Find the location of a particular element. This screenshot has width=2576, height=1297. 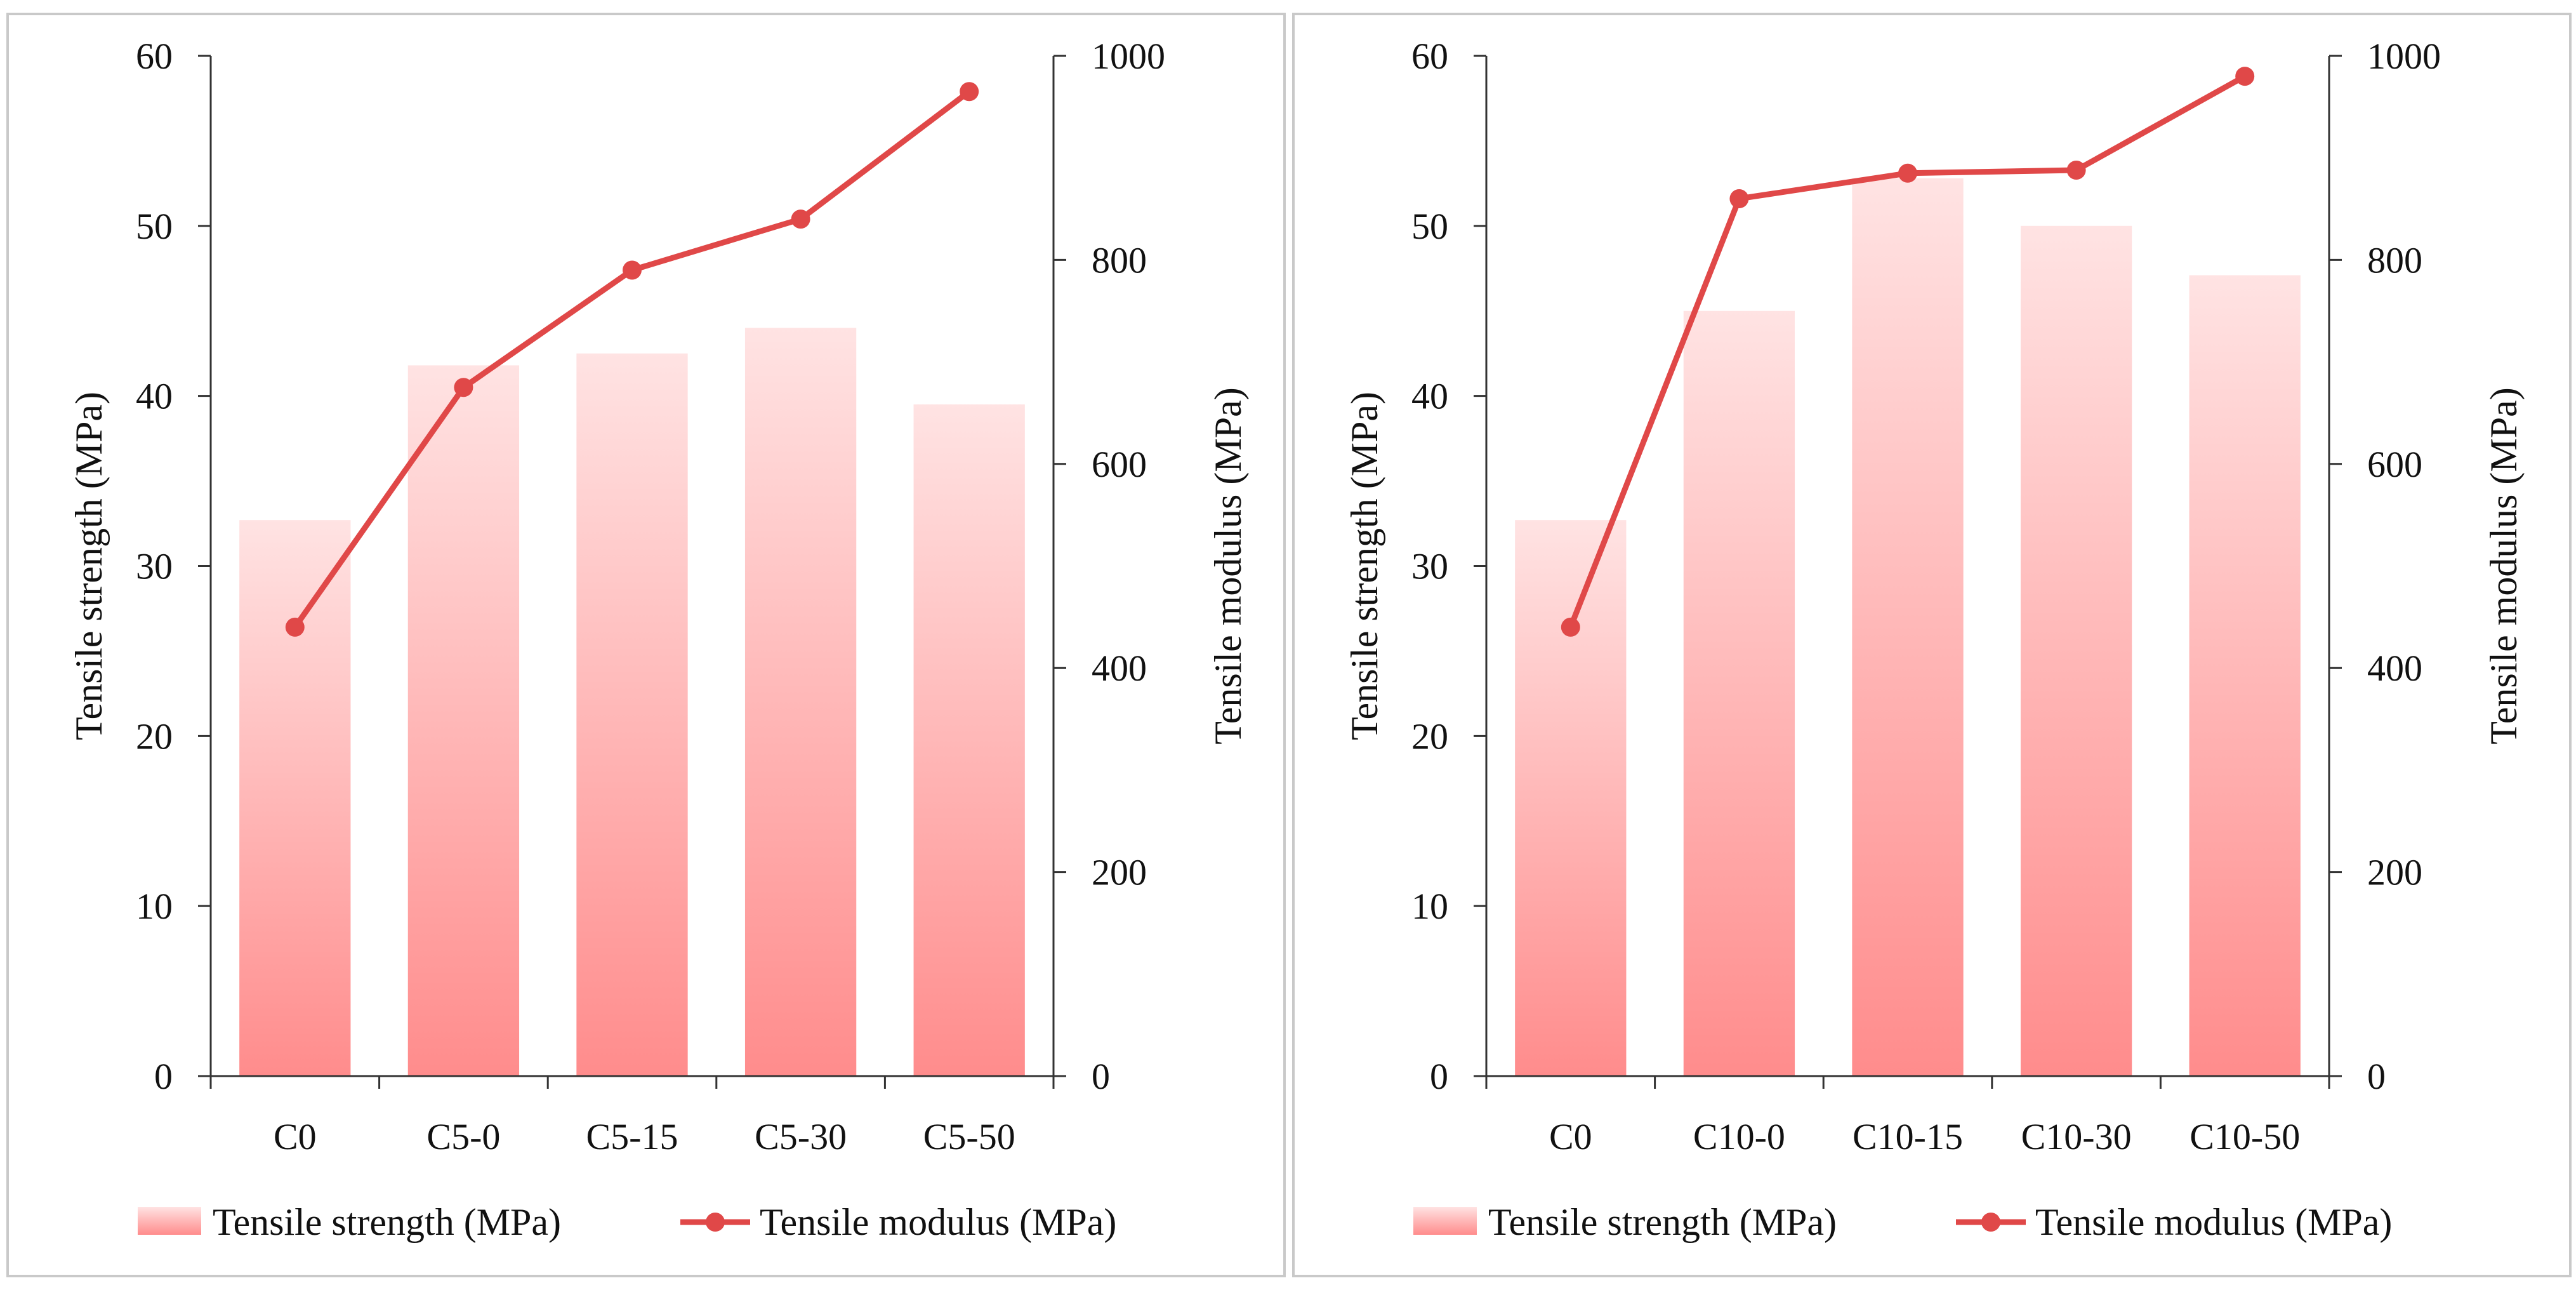

x-tick-label-c10-50: C10-50 is located at coordinates (2245, 1136).